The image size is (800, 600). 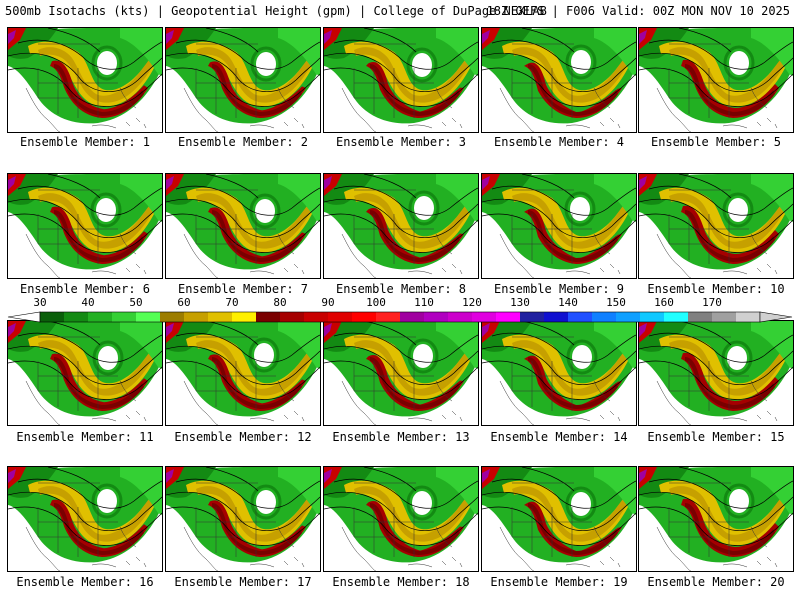 What do you see at coordinates (88, 302) in the screenshot?
I see `colorbar-tick-label: 40` at bounding box center [88, 302].